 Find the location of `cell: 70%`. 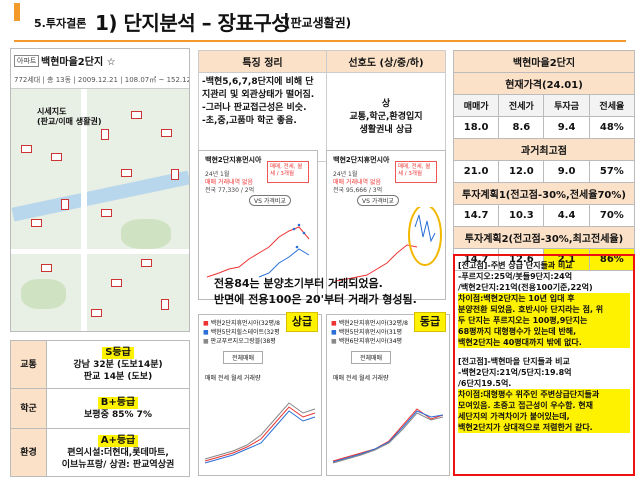

cell: 70% is located at coordinates (612, 215).